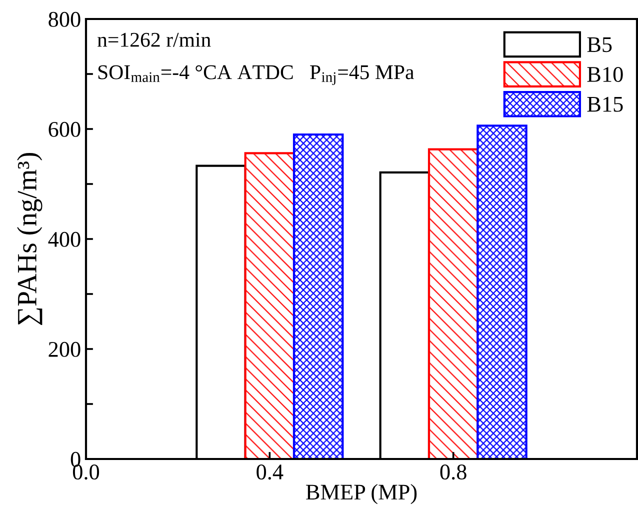 This screenshot has width=638, height=515. Describe the element at coordinates (29, 239) in the screenshot. I see `y-axis-title: ∑PAHs (ng/m³)` at that location.